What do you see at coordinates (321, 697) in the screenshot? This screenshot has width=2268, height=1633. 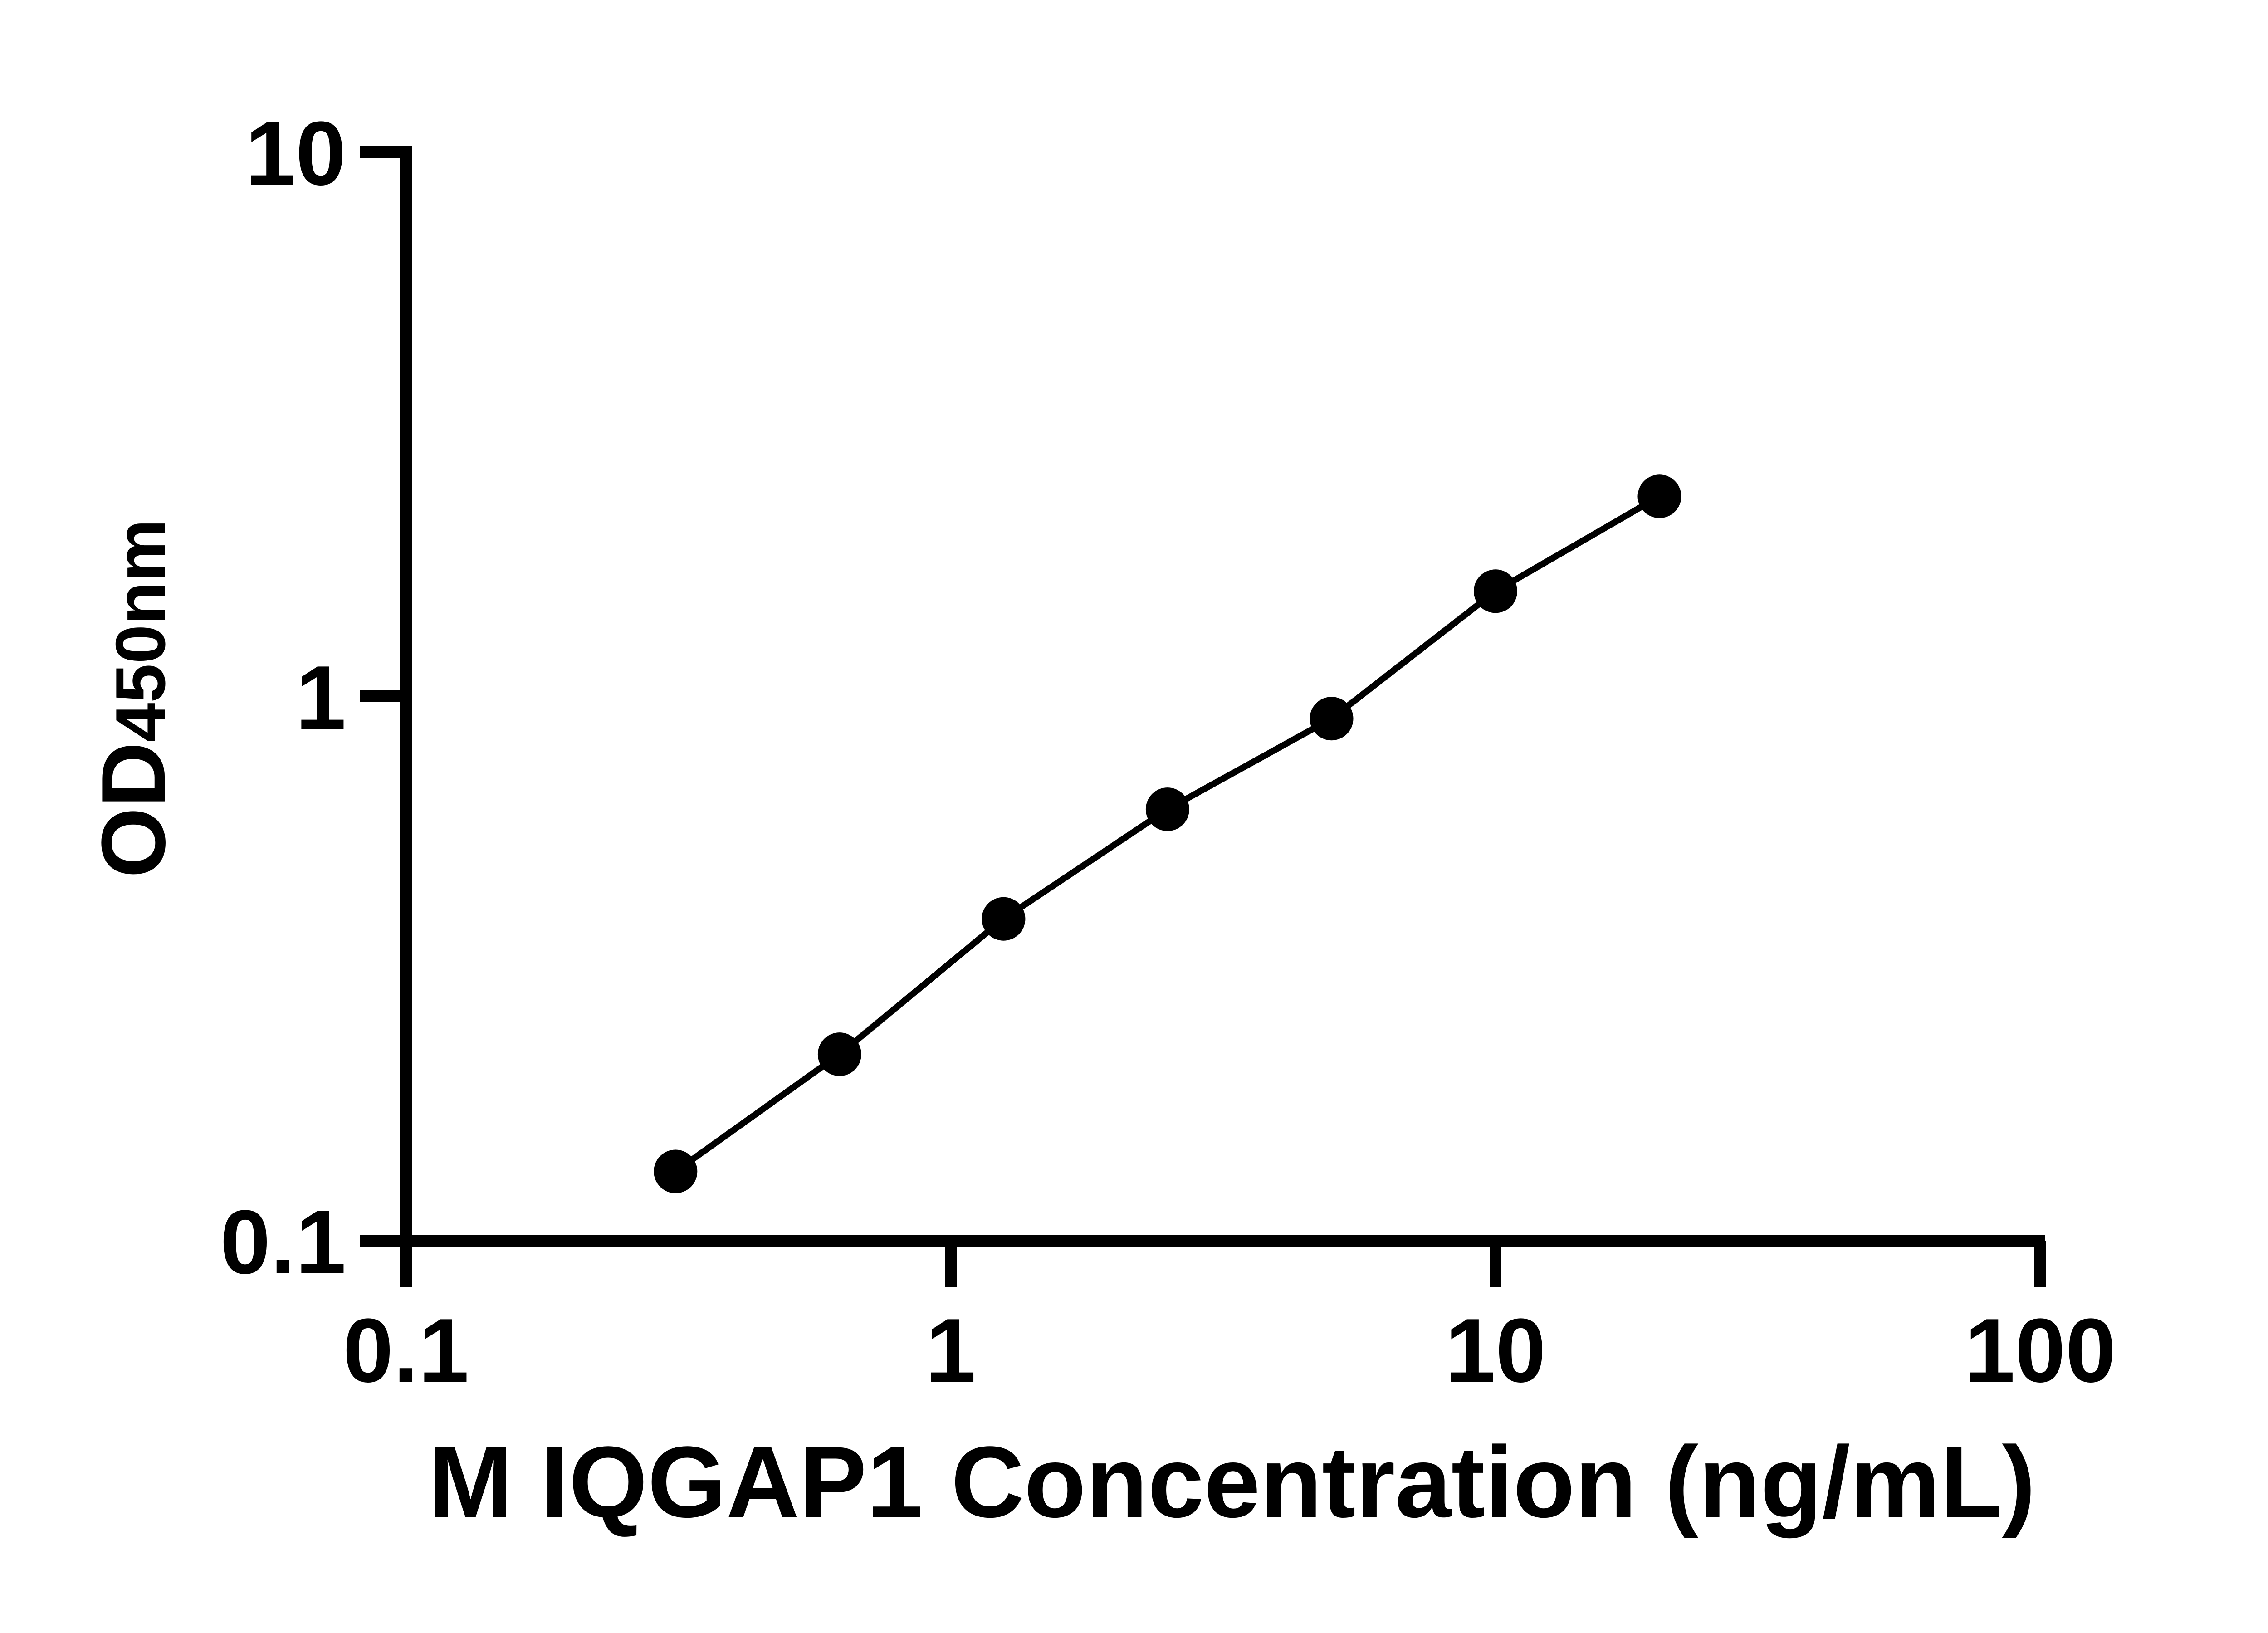 I see `y-tick-label: 1` at bounding box center [321, 697].